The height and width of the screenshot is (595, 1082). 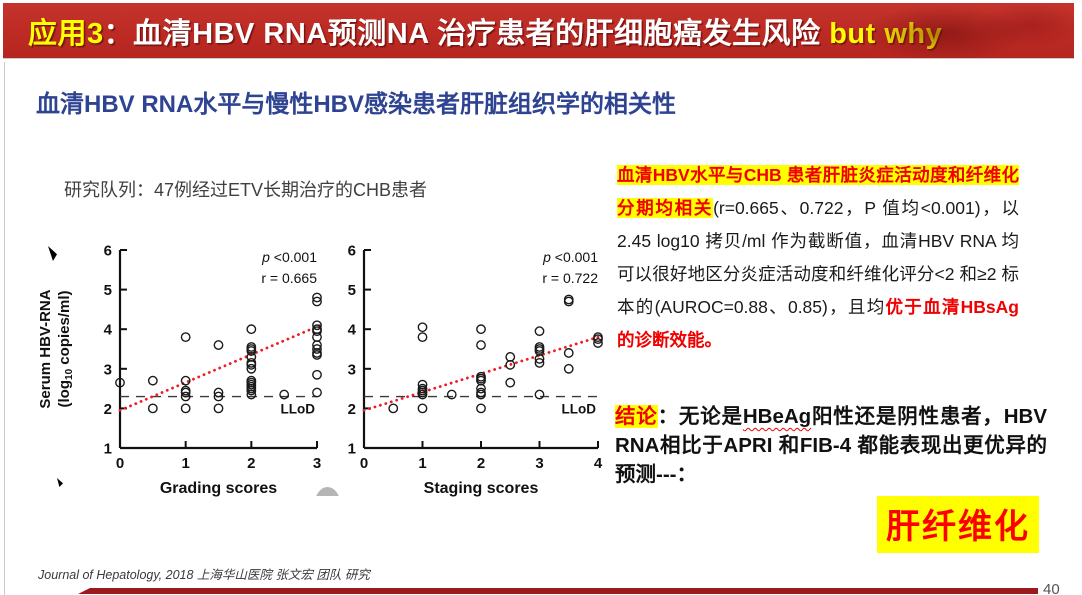 I want to click on conclusion-pre: 无论是, so click(x=710, y=416).